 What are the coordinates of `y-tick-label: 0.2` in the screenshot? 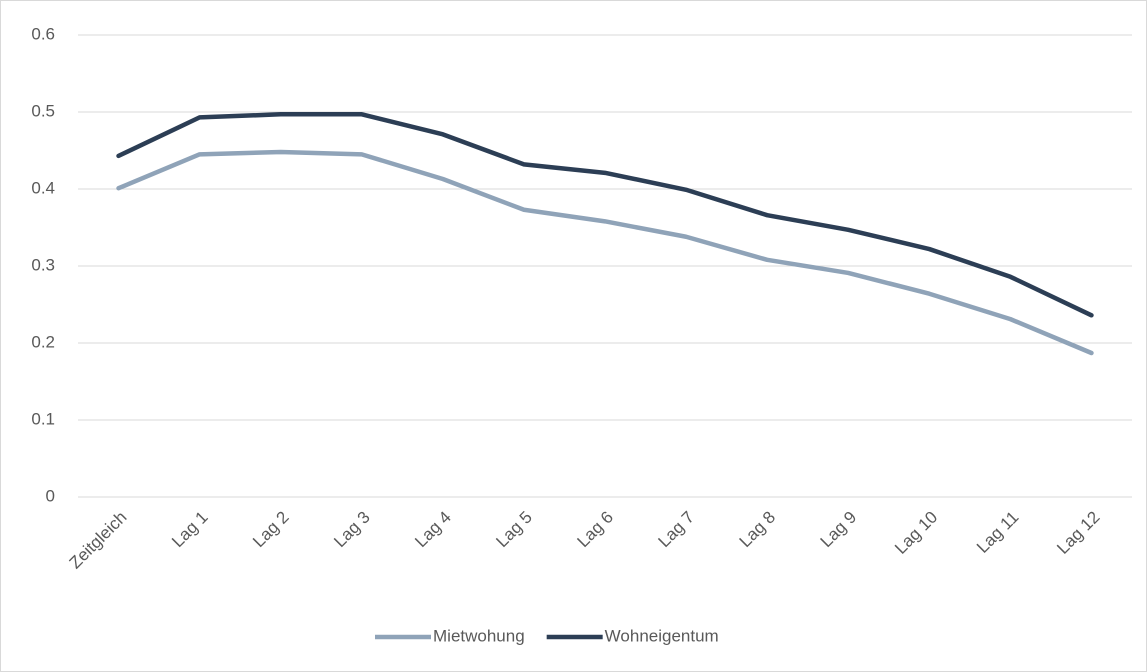 It's located at (43, 341).